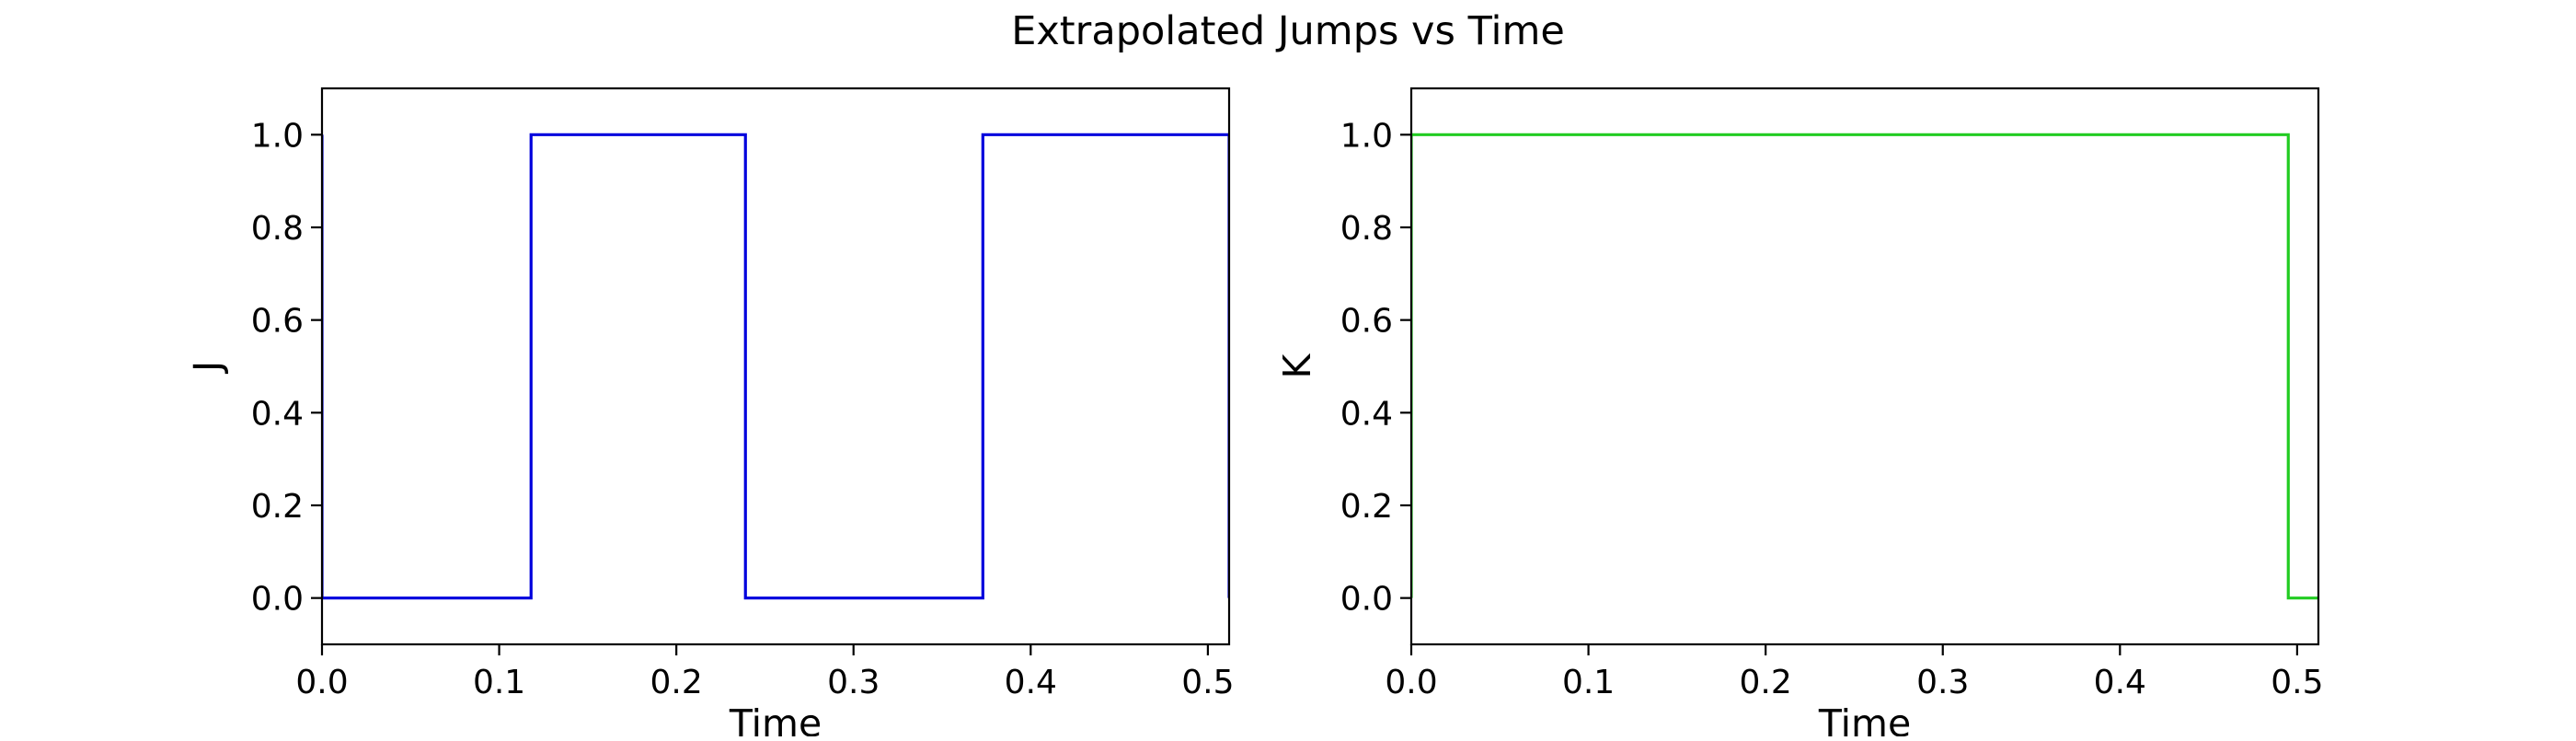  What do you see at coordinates (208, 368) in the screenshot?
I see `y-axis-label-j: J` at bounding box center [208, 368].